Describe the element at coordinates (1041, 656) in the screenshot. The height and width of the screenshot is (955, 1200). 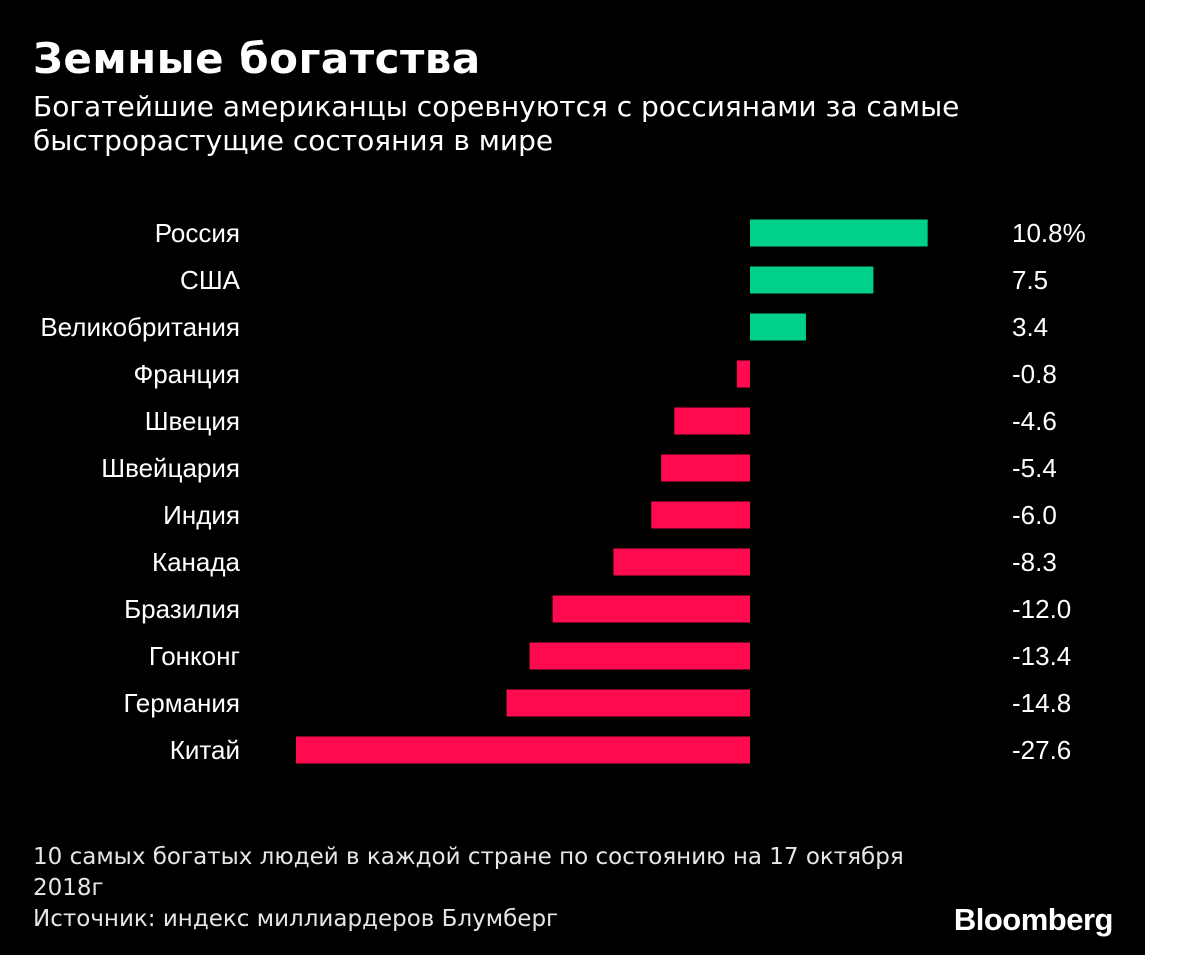
I see `value-label: -13.4` at that location.